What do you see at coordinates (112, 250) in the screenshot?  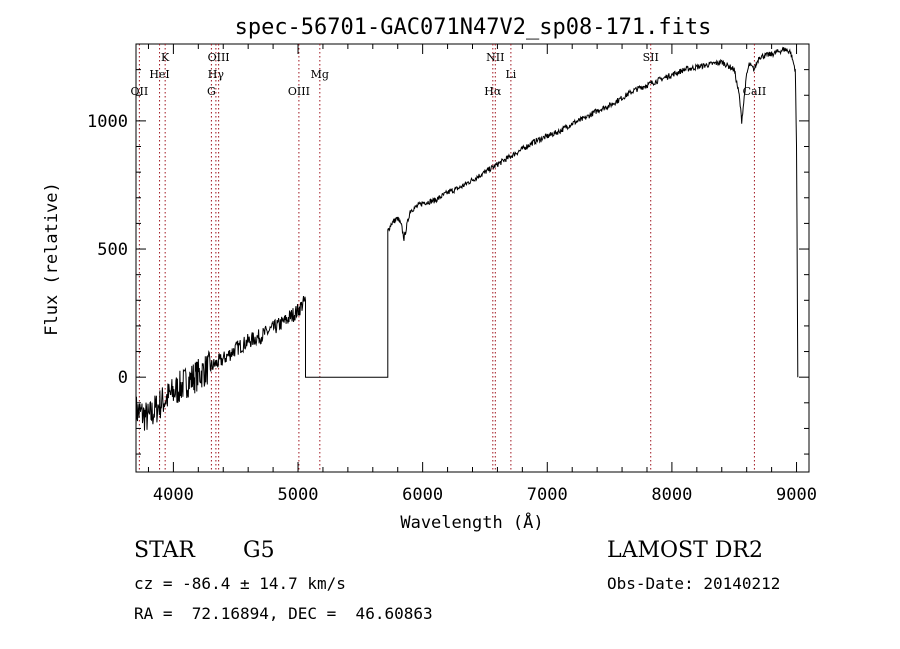 I see `y-tick-label: 500` at bounding box center [112, 250].